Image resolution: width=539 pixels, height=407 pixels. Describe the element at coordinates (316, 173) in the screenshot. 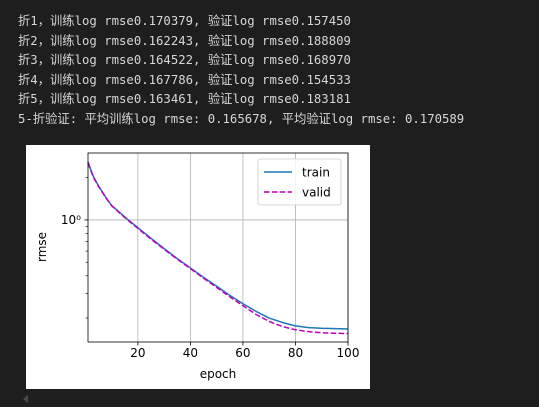

I see `legend-label-train: train` at that location.